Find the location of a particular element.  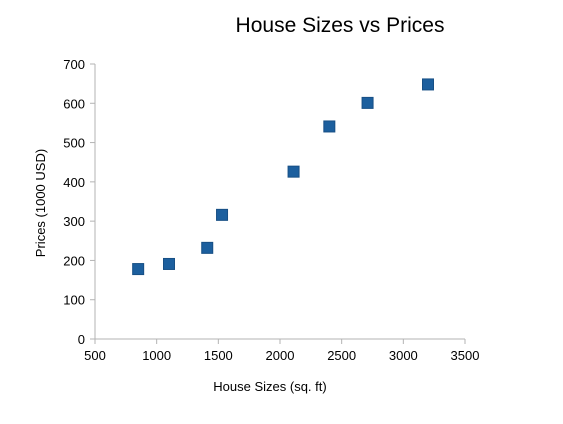

y-tick-label: 200 is located at coordinates (74, 260).